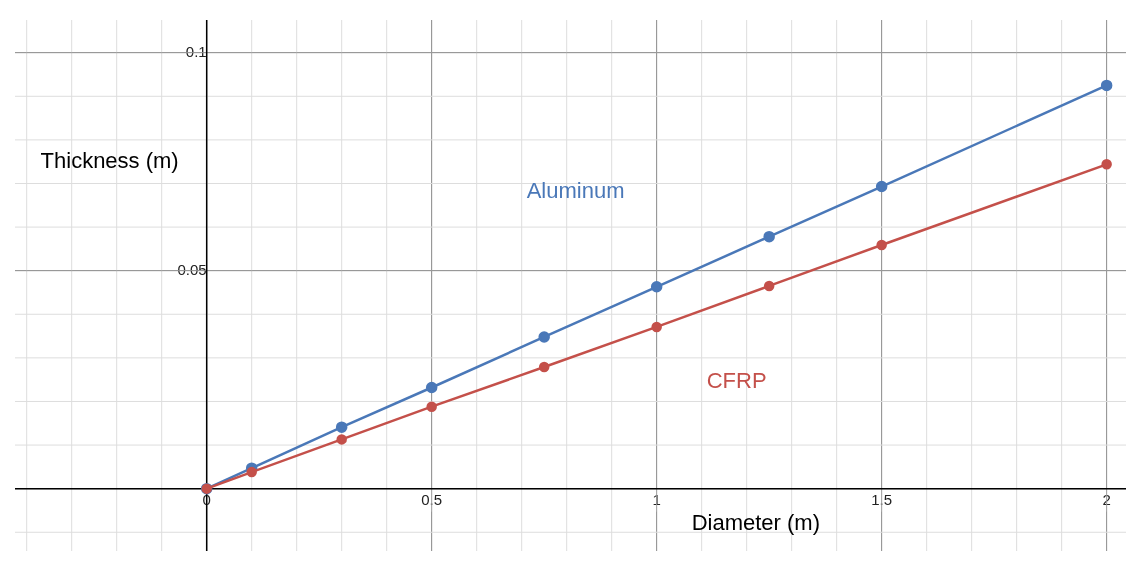 The width and height of the screenshot is (1141, 571). What do you see at coordinates (756, 522) in the screenshot?
I see `x-axis-title: Diameter (m)` at bounding box center [756, 522].